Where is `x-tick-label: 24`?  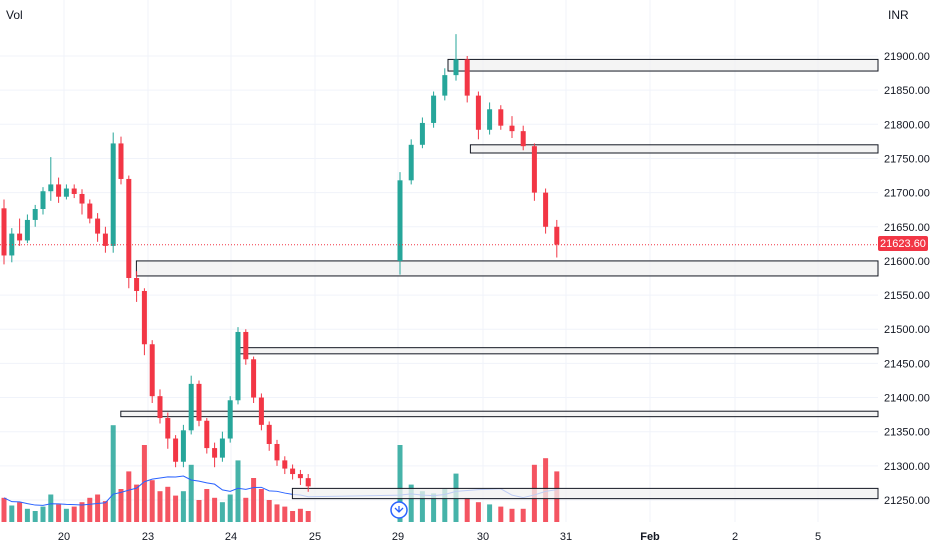
x-tick-label: 24 is located at coordinates (231, 537).